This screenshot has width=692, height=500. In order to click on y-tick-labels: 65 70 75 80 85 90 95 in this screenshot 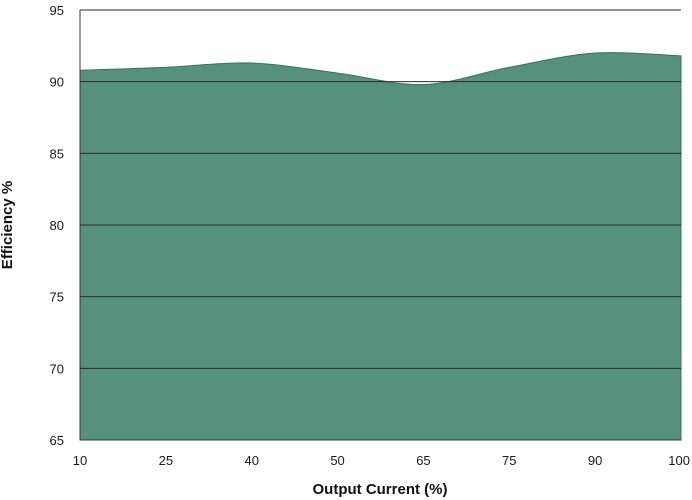, I will do `click(57, 225)`.